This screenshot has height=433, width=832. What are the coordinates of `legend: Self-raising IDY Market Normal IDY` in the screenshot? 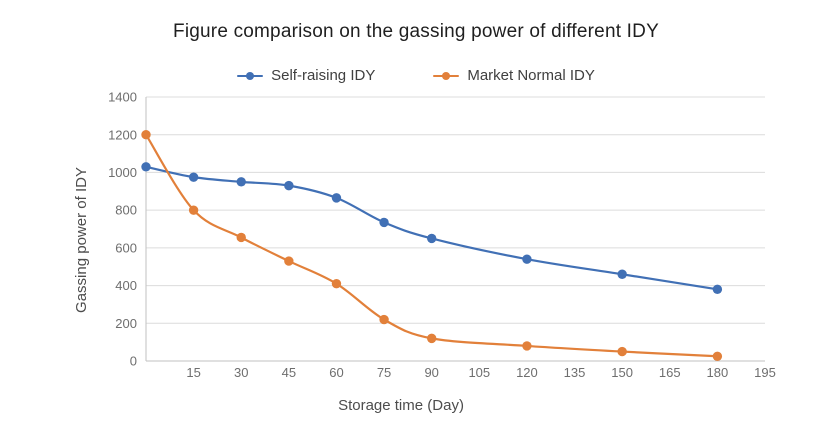 It's located at (416, 75).